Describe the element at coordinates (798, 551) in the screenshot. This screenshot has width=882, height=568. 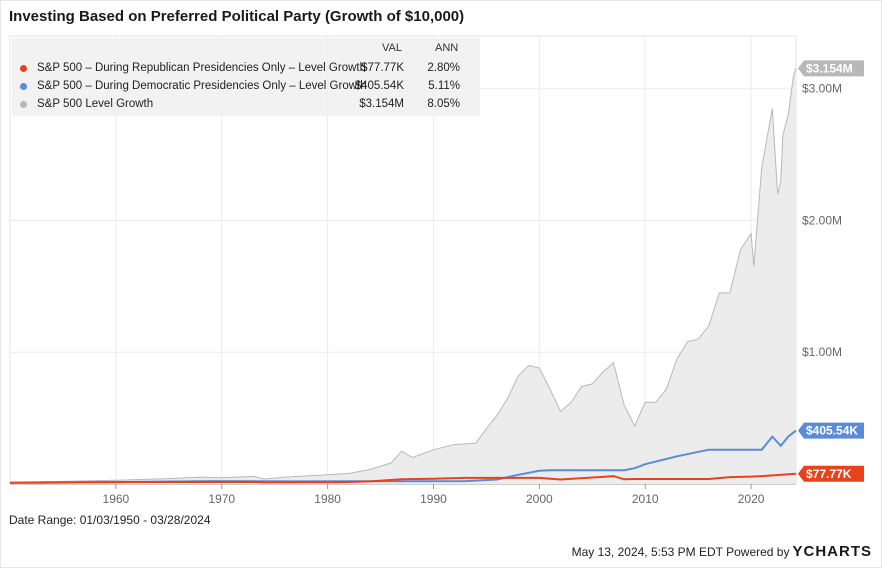
I see `ycharts-logo-y: Y` at that location.